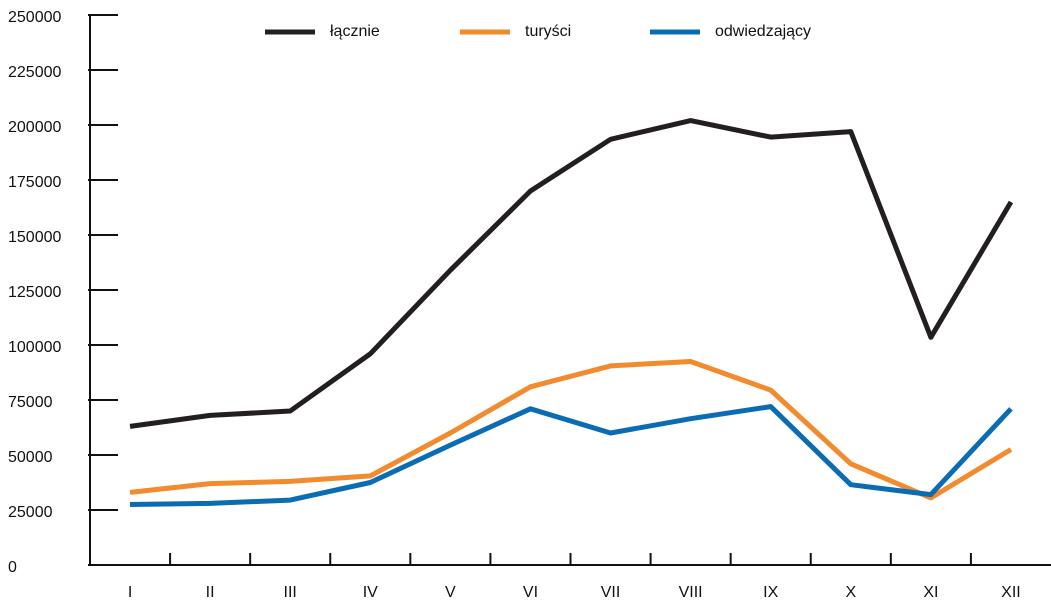 The width and height of the screenshot is (1051, 606). Describe the element at coordinates (210, 592) in the screenshot. I see `x-tick-label: II` at that location.